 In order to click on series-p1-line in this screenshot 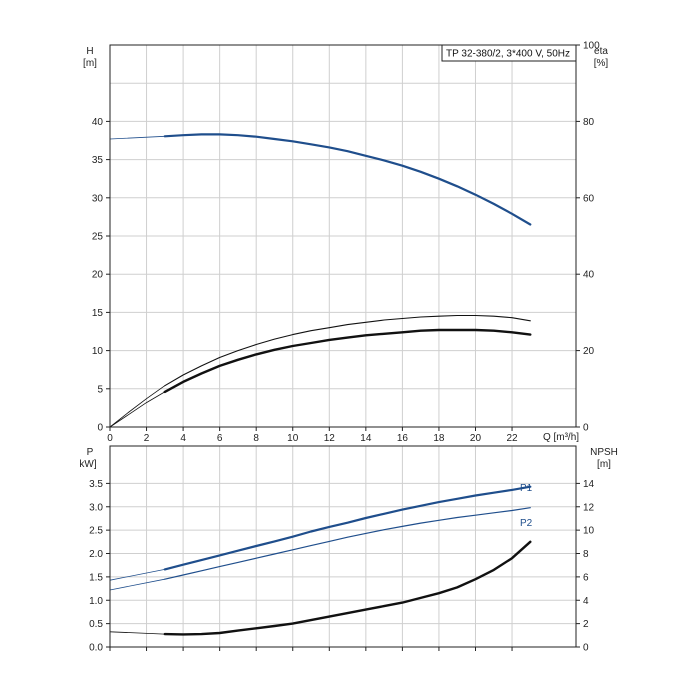, I will do `click(347, 528)`.